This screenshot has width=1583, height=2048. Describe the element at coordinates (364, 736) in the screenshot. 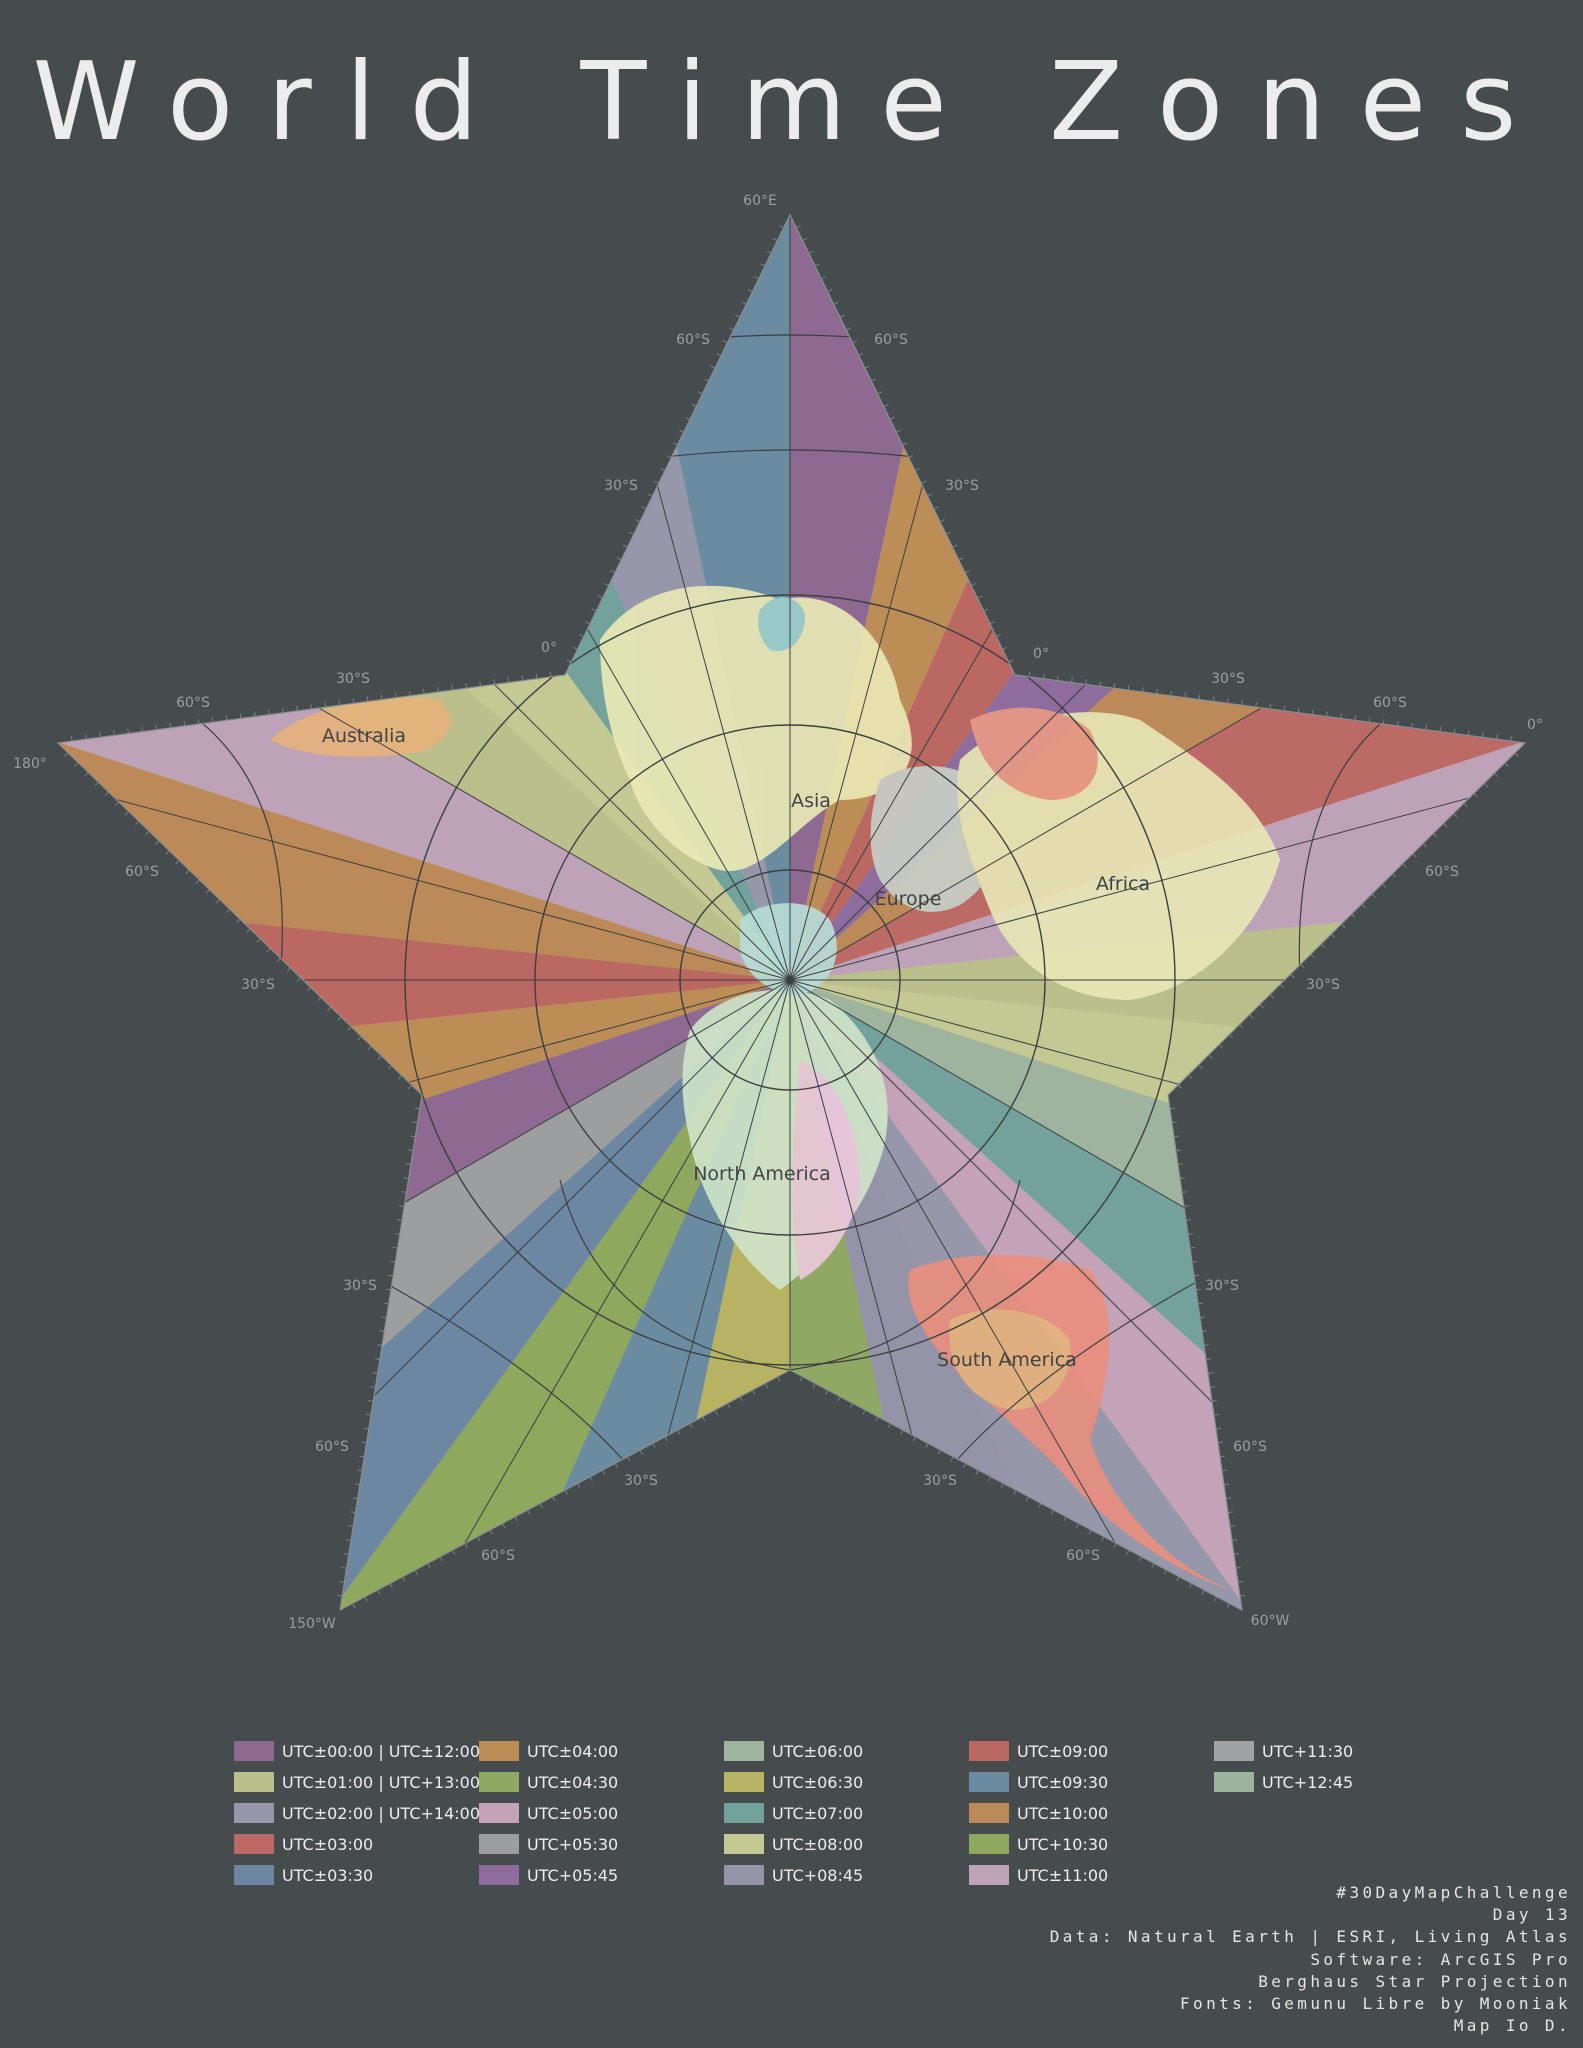

I see `continent-australia: Australia` at that location.